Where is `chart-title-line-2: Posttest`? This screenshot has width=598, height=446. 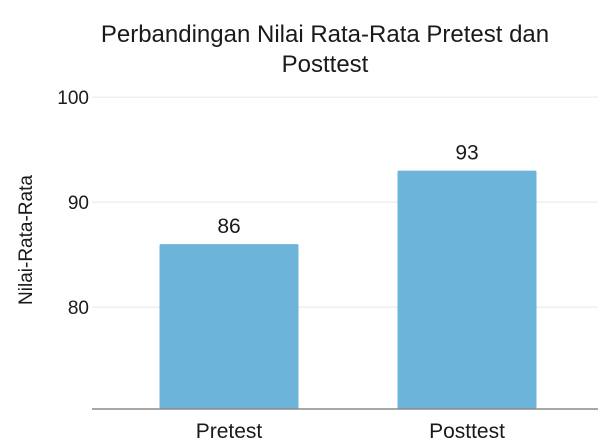
chart-title-line-2: Posttest is located at coordinates (325, 64).